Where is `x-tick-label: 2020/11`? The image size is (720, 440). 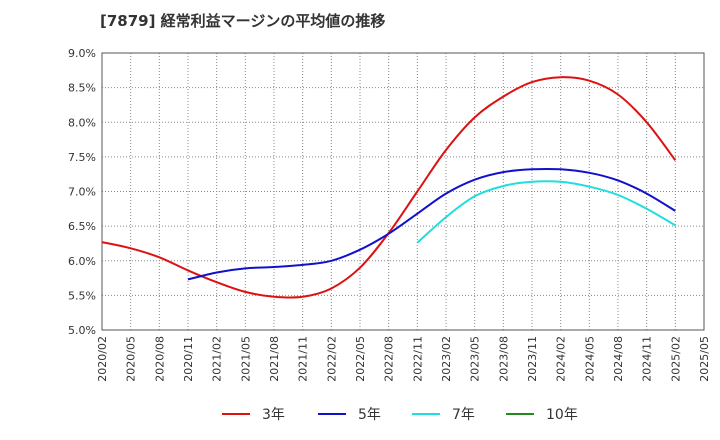 x-tick-label: 2020/11 is located at coordinates (188, 359).